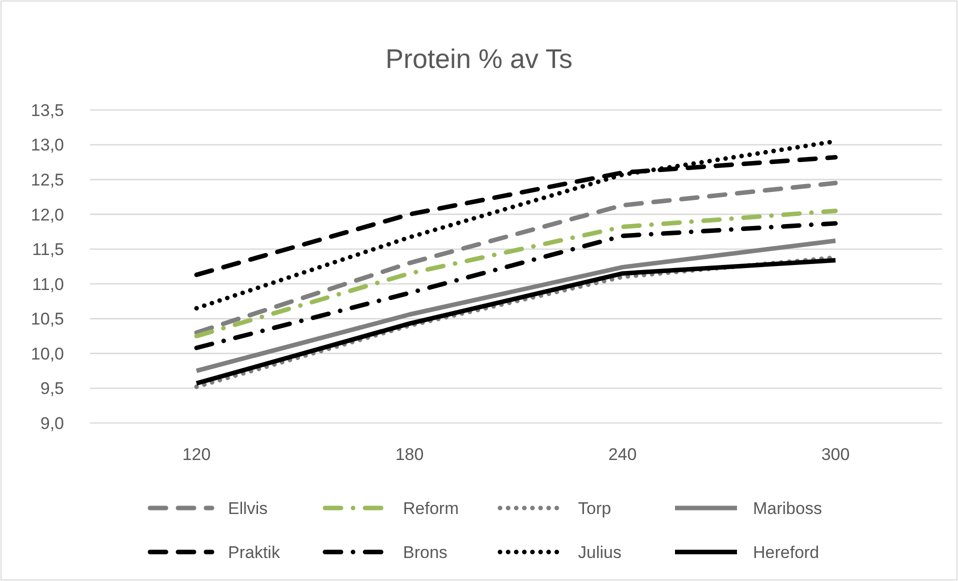 This screenshot has width=958, height=581. What do you see at coordinates (479, 59) in the screenshot?
I see `chart-title: Protein % av Ts` at bounding box center [479, 59].